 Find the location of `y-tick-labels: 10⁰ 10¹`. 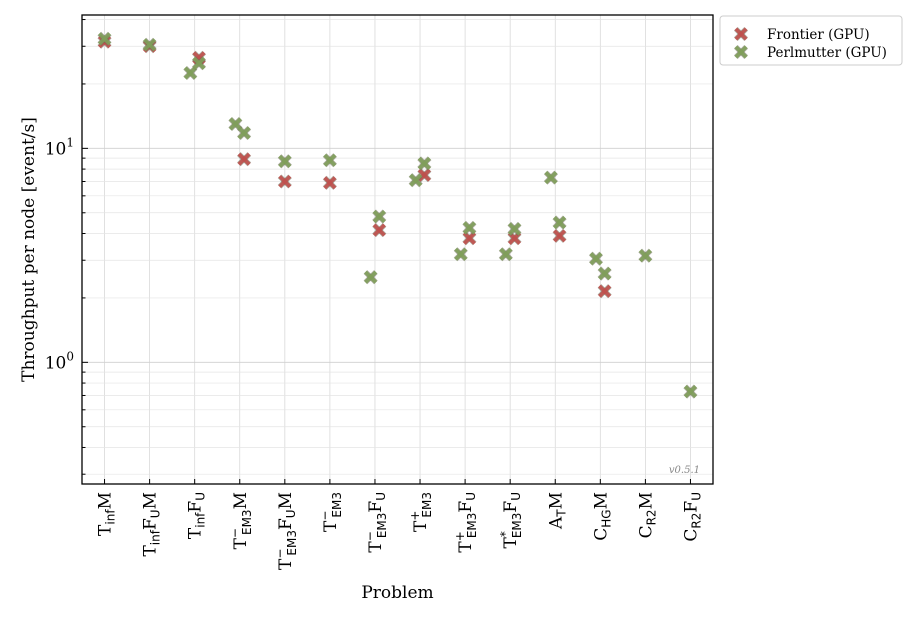

y-tick-labels: 10⁰ 10¹ is located at coordinates (59, 254).